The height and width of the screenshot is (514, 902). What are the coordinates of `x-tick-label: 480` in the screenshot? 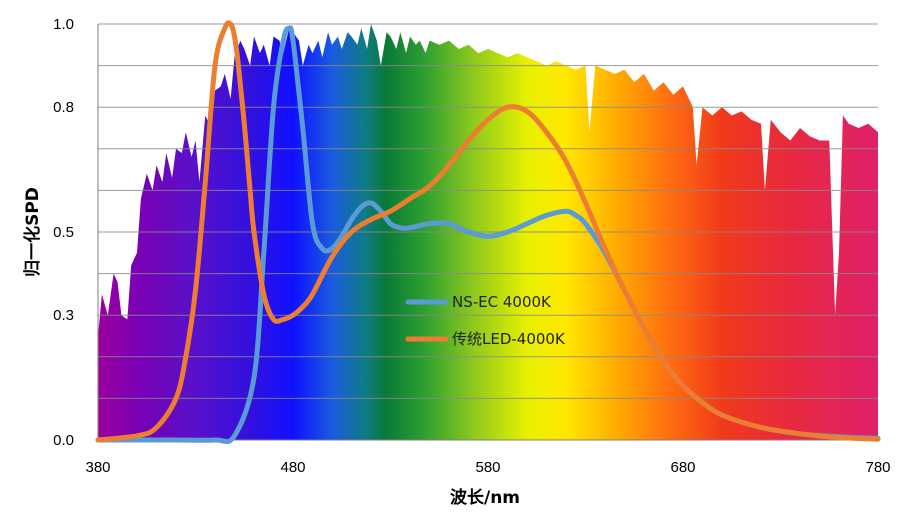 It's located at (292, 467).